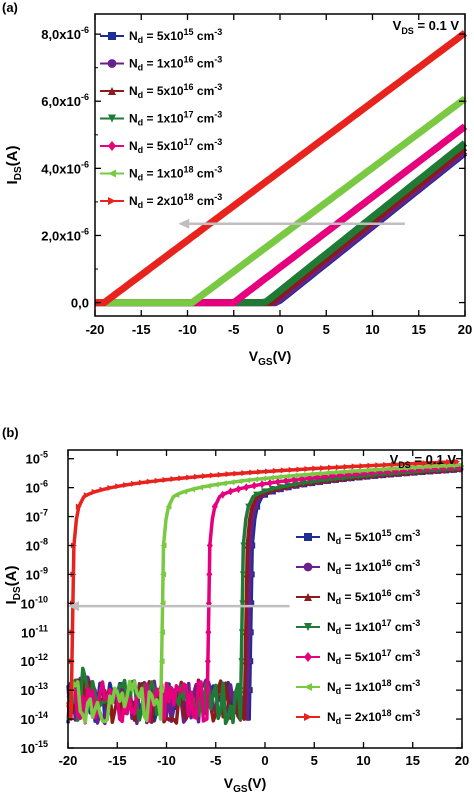 The width and height of the screenshot is (474, 809). I want to click on x-tick-label-a: 20, so click(465, 329).